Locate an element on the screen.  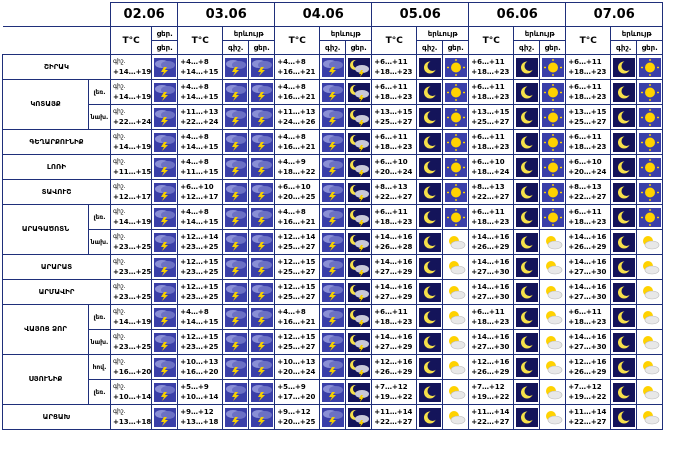
day-temp: +27…+29 is located at coordinates (393, 297).